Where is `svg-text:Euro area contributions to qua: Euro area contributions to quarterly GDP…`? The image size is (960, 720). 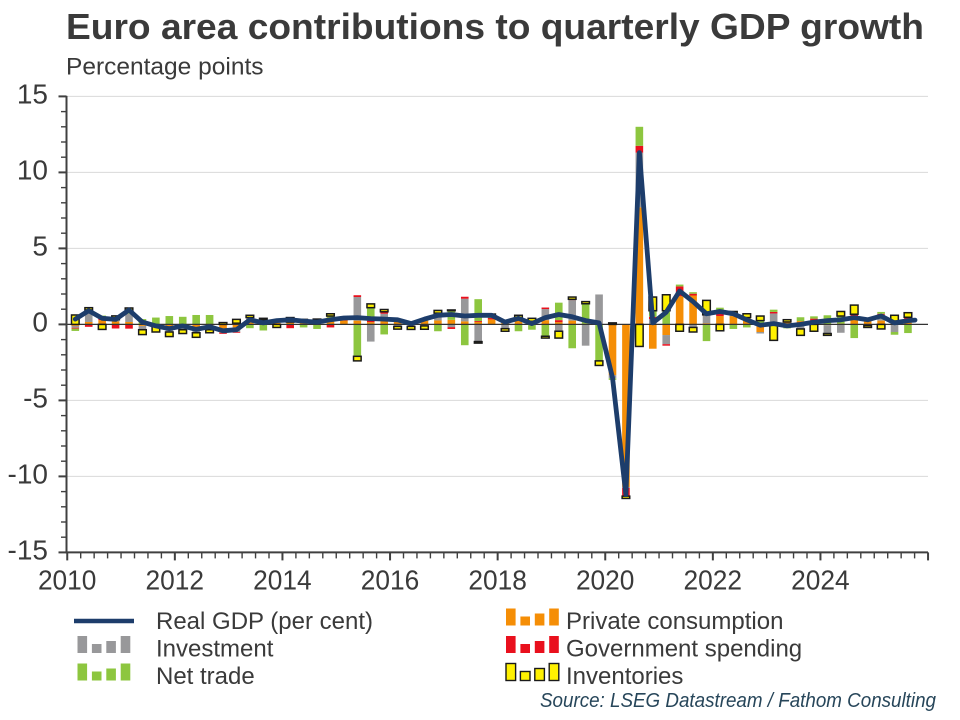
svg-text:Euro area contributions to qua: Euro area contributions to quarterly GDP… is located at coordinates (495, 26).